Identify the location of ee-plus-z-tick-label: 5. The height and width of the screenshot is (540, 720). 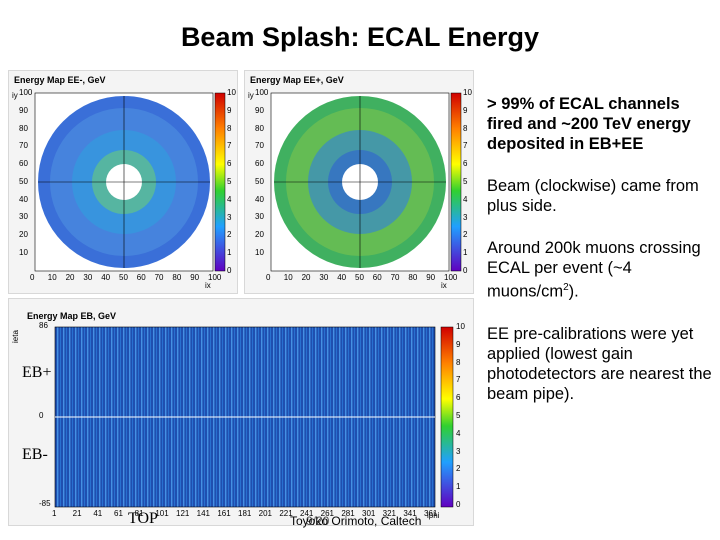
(465, 181).